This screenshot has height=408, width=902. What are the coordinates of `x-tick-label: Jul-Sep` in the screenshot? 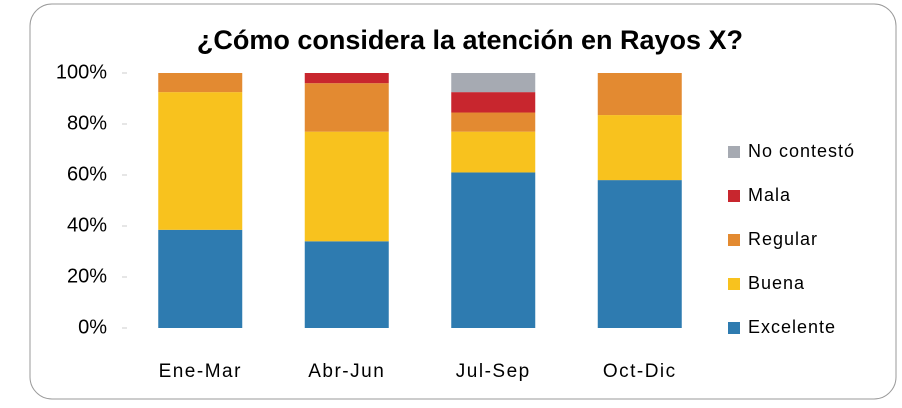 It's located at (493, 371).